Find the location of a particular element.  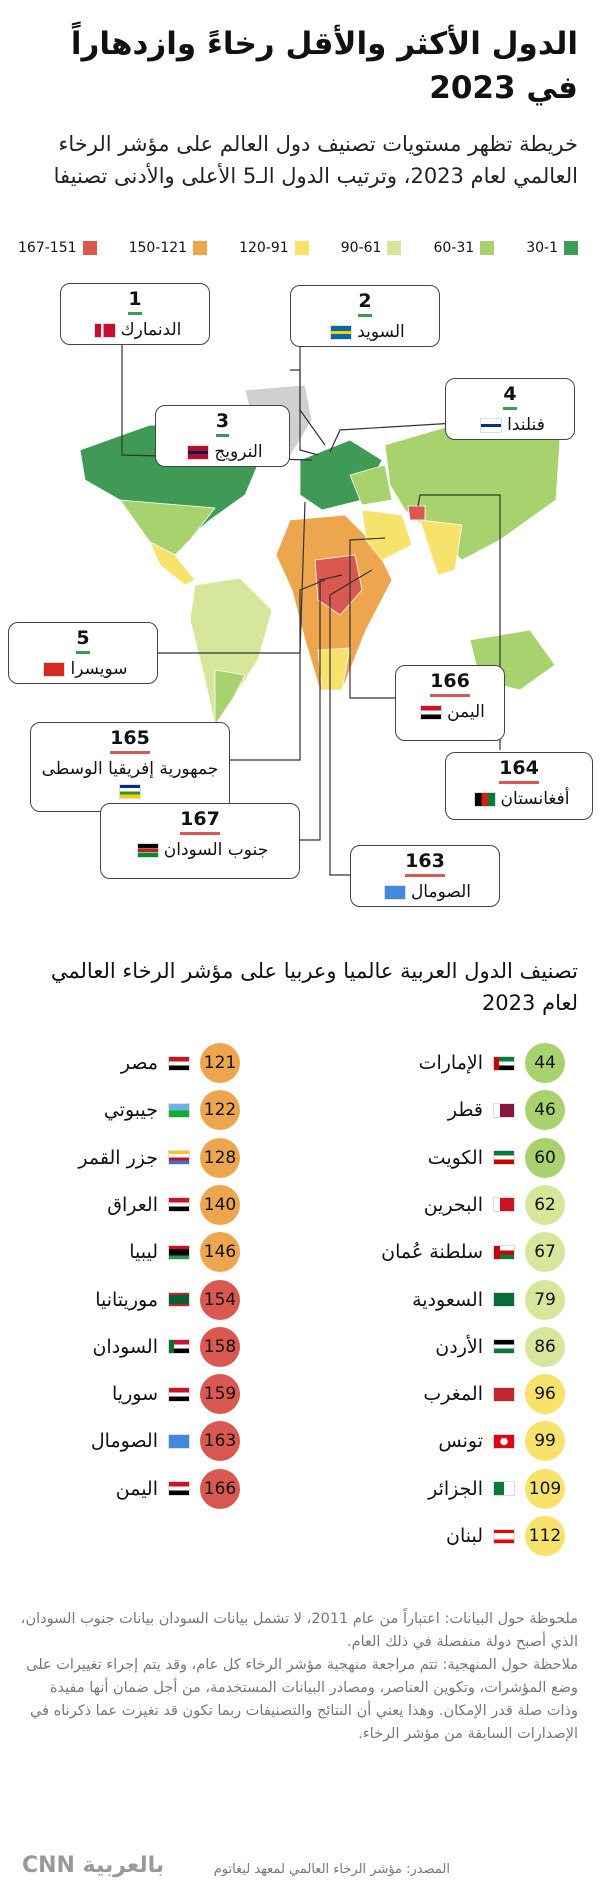

ranking-row: 86 الأردن is located at coordinates (457, 1346).